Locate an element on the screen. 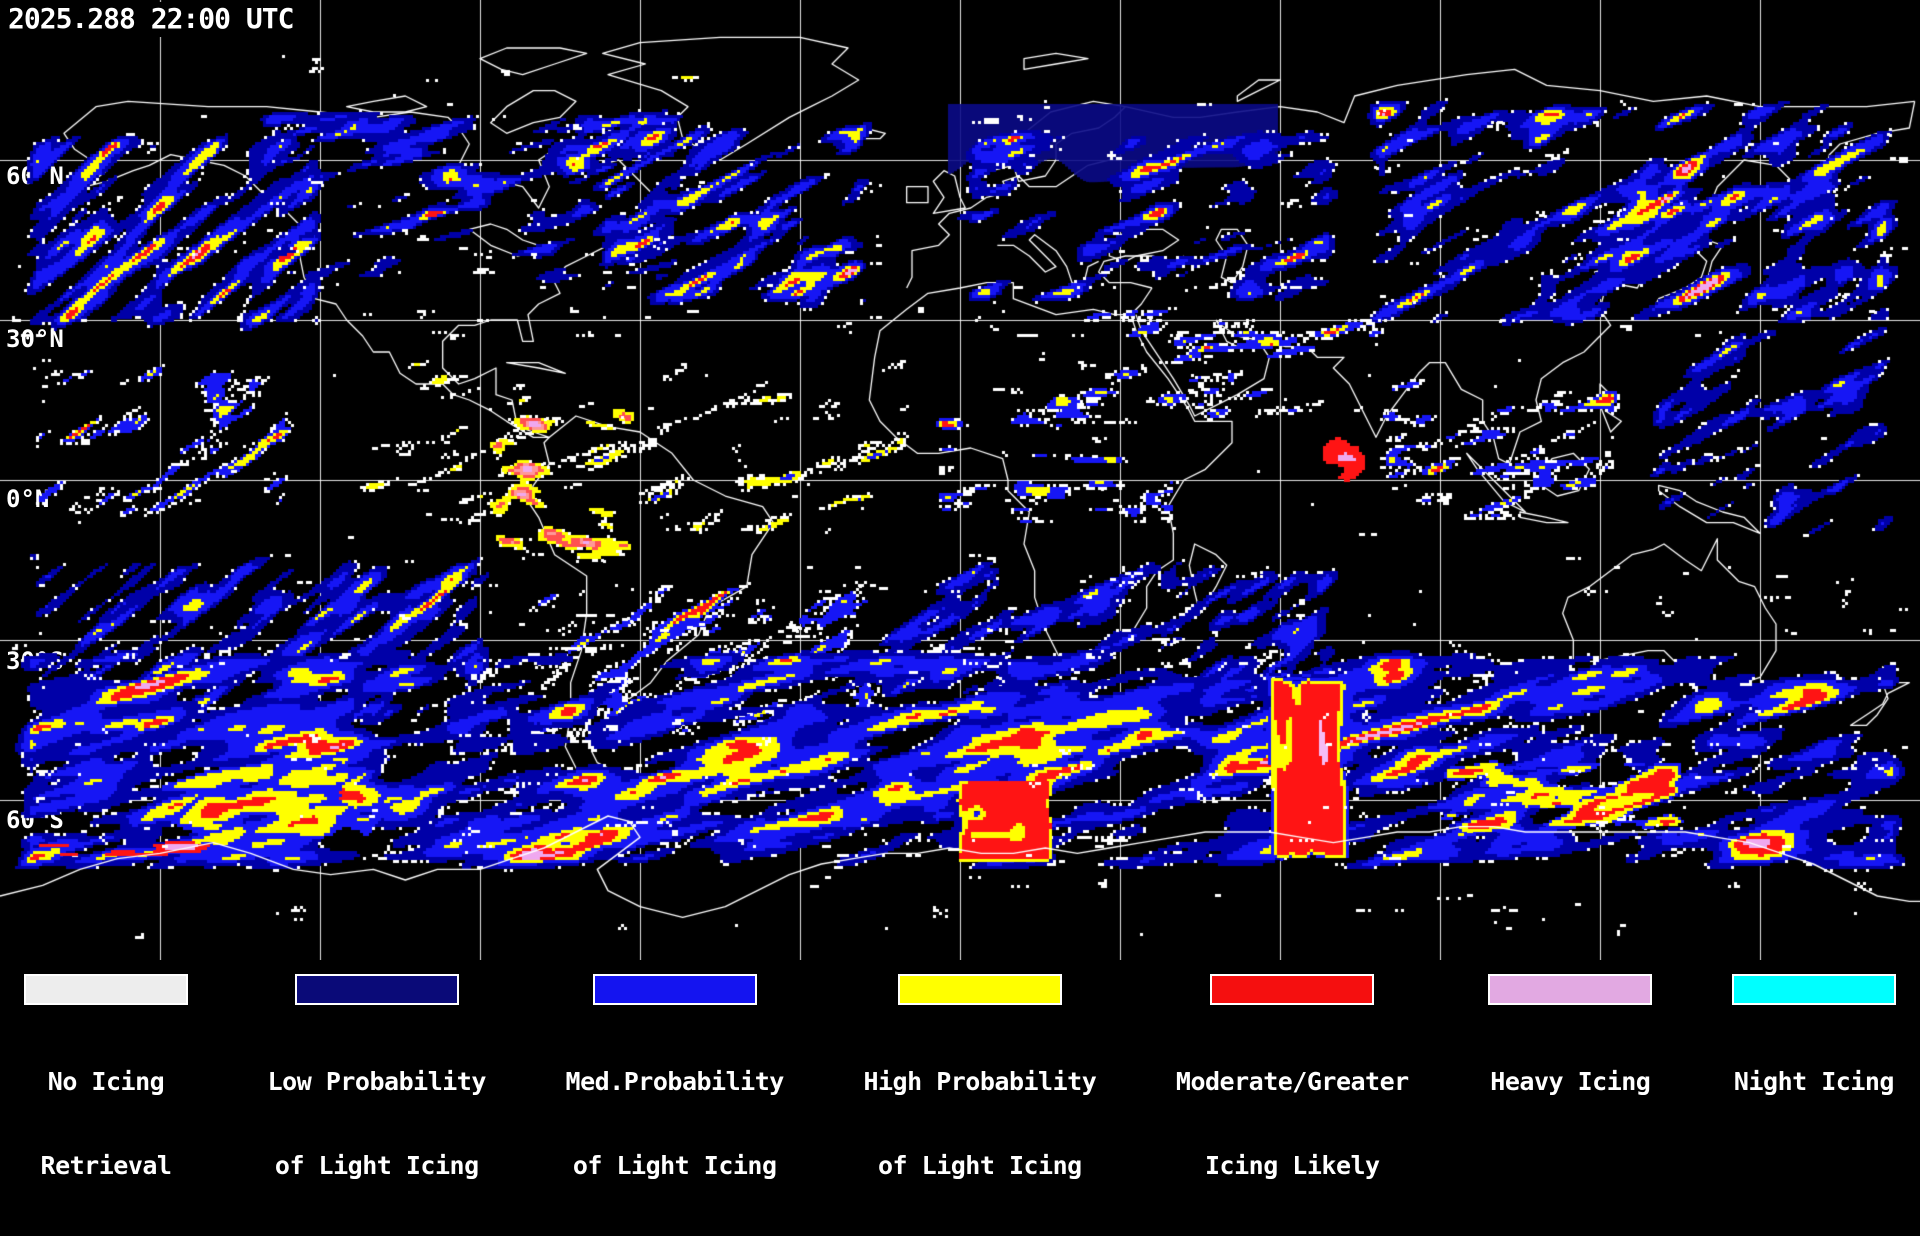 The image size is (1920, 1236). high-prob-swatch is located at coordinates (979, 989).